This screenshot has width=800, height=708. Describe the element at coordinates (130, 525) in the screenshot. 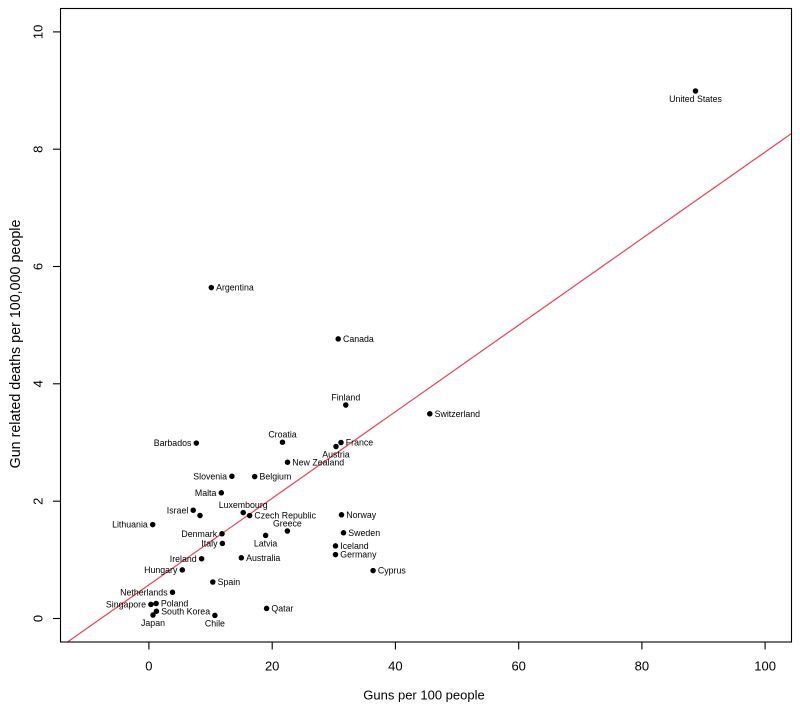

I see `svg-text: Lithuania` at that location.